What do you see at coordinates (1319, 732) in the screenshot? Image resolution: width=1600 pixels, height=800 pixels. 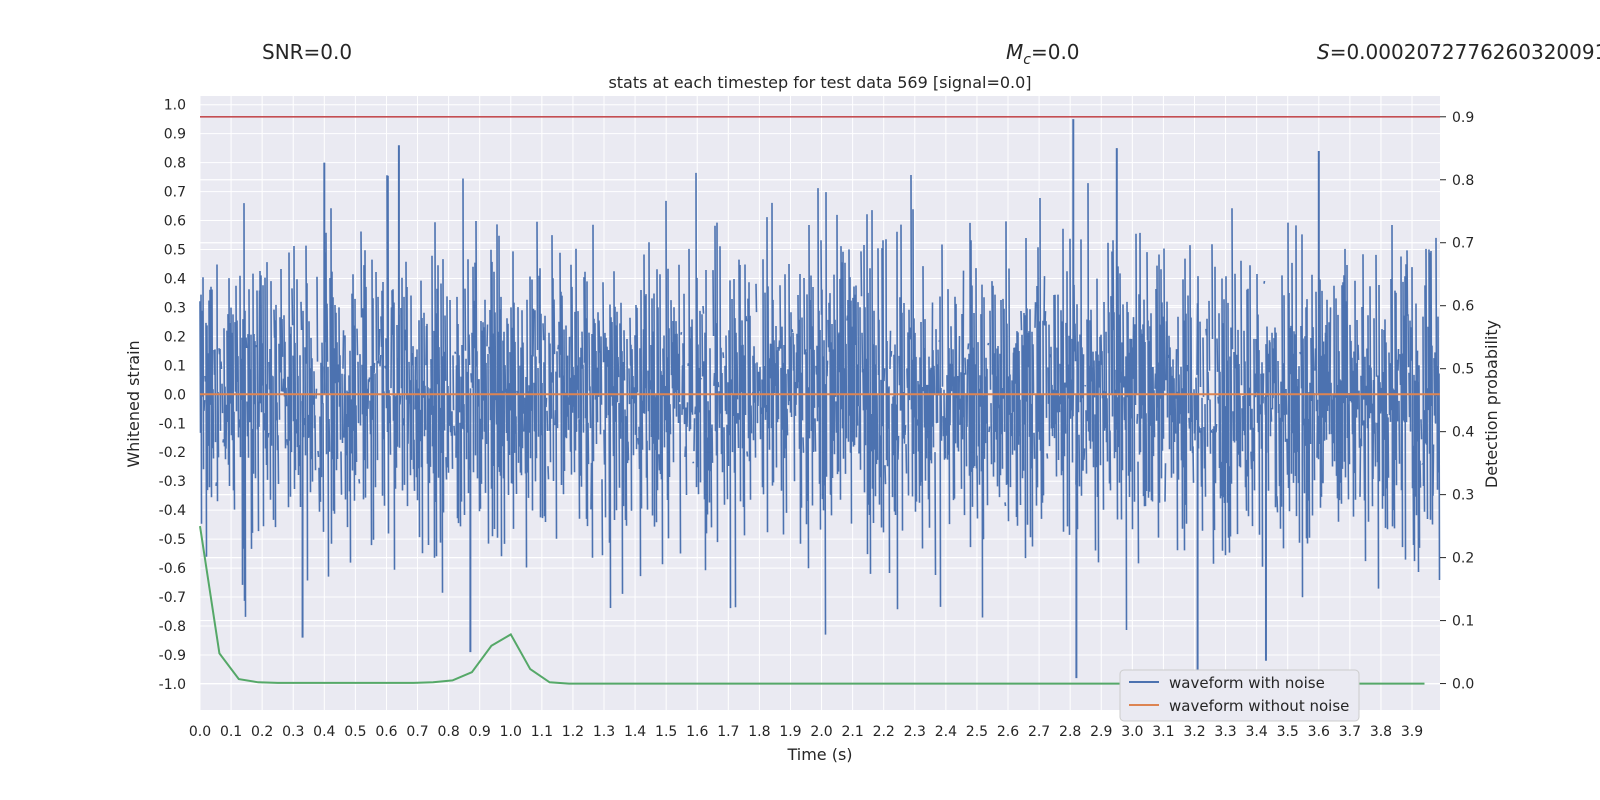 I see `x-tick-label: 3.6` at bounding box center [1319, 732].